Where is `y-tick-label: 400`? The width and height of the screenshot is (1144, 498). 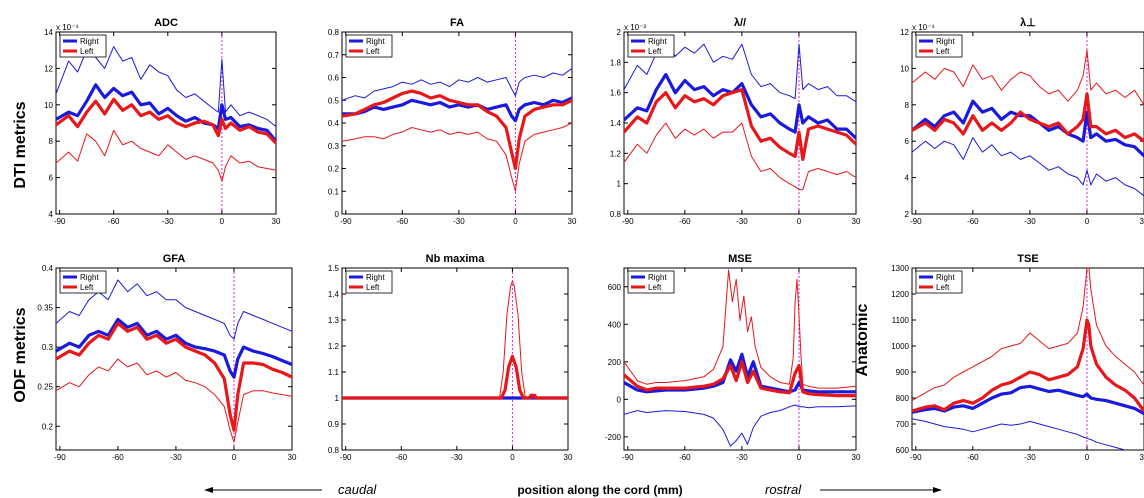 y-tick-label: 400 is located at coordinates (615, 324).